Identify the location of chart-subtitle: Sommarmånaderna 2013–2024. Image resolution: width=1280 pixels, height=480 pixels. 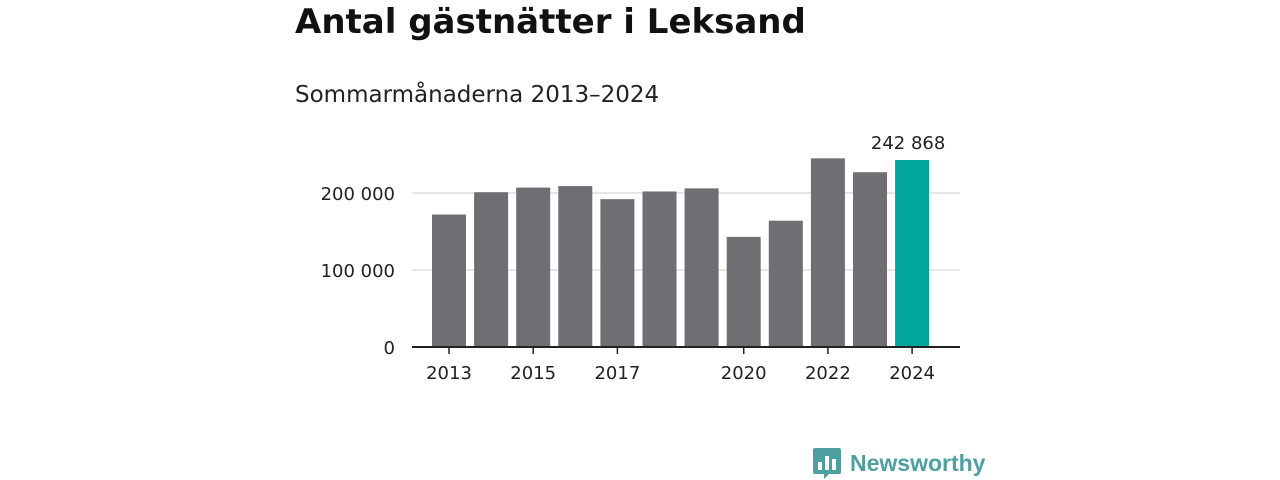
(477, 95).